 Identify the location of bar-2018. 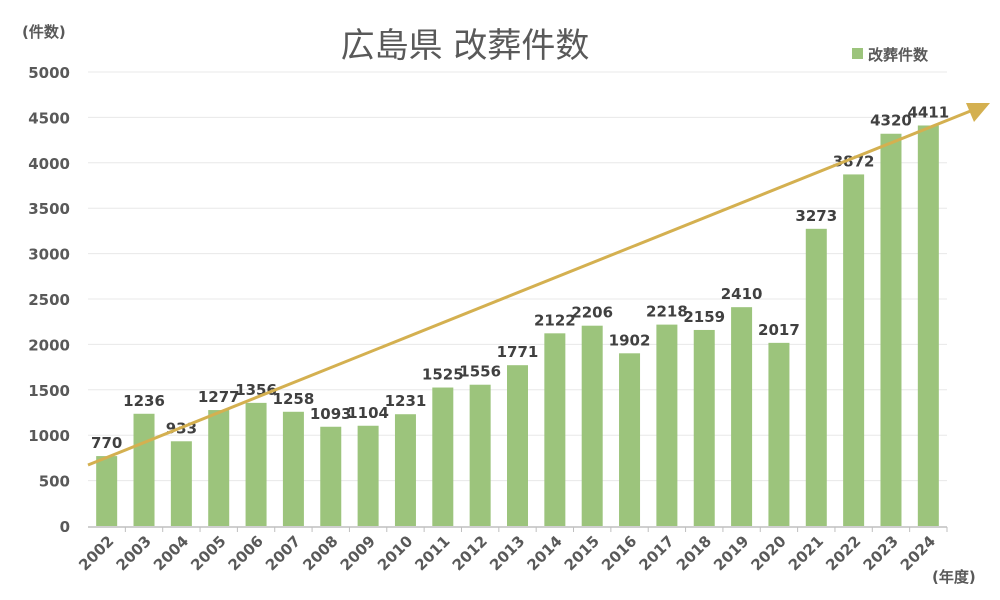
(704, 427).